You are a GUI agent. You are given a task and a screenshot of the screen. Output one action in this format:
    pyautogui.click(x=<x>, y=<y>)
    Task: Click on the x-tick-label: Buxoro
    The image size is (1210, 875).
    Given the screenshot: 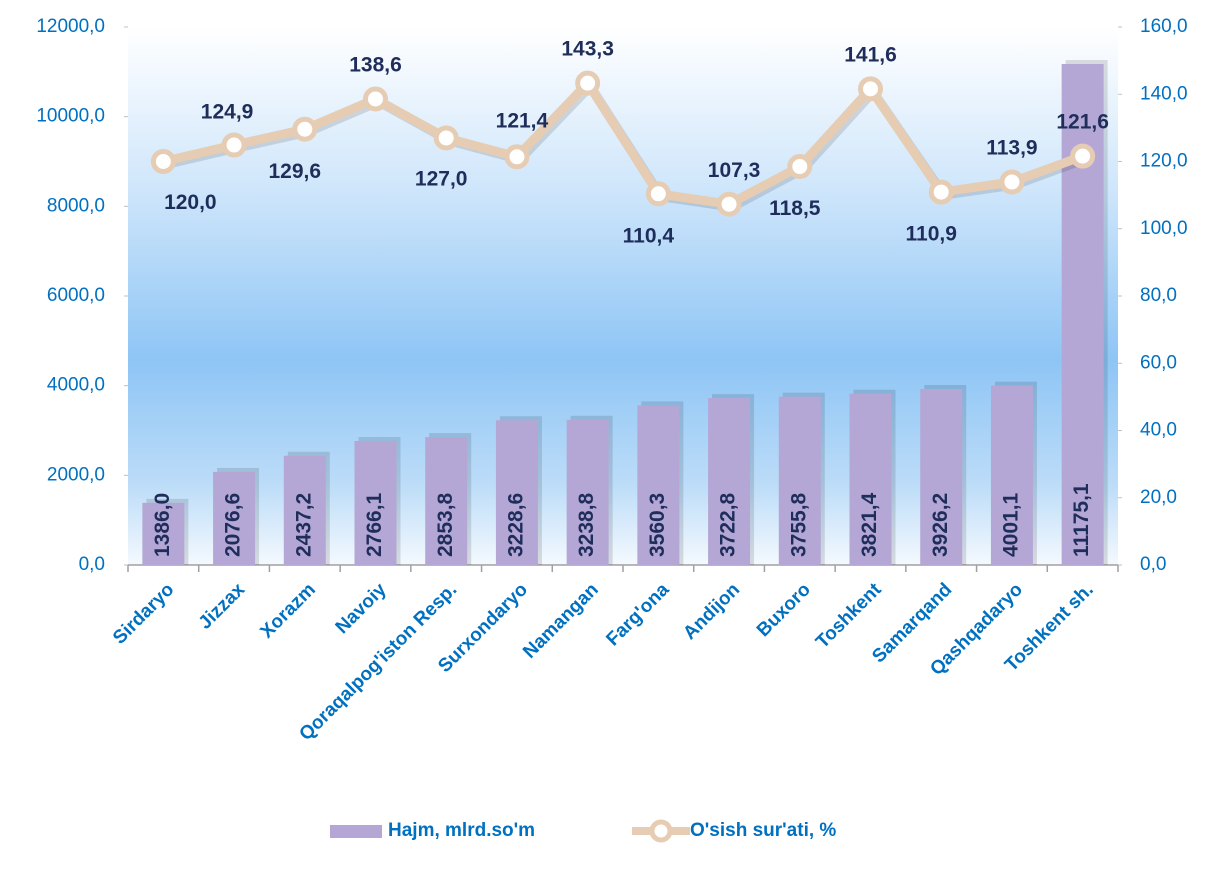 What is the action you would take?
    pyautogui.click(x=784, y=610)
    